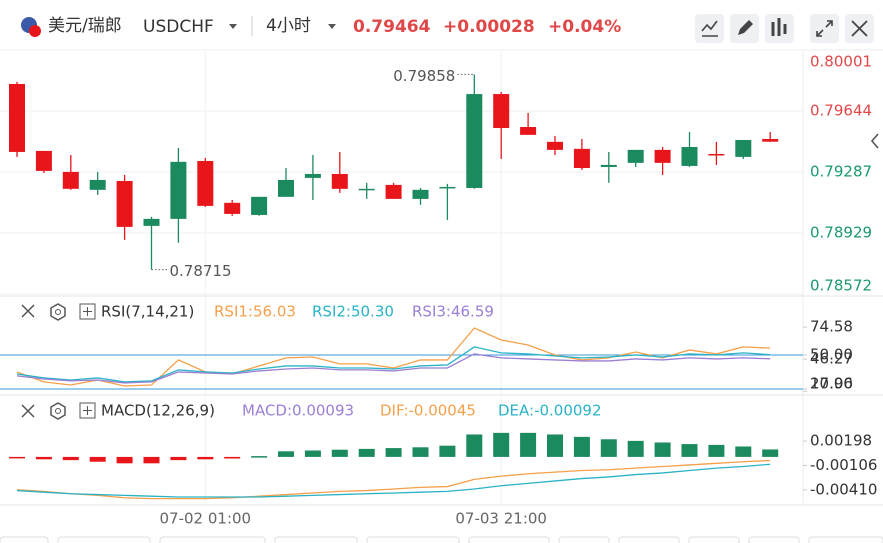  What do you see at coordinates (584, 27) in the screenshot?
I see `price-change-pct: +0.04%` at bounding box center [584, 27].